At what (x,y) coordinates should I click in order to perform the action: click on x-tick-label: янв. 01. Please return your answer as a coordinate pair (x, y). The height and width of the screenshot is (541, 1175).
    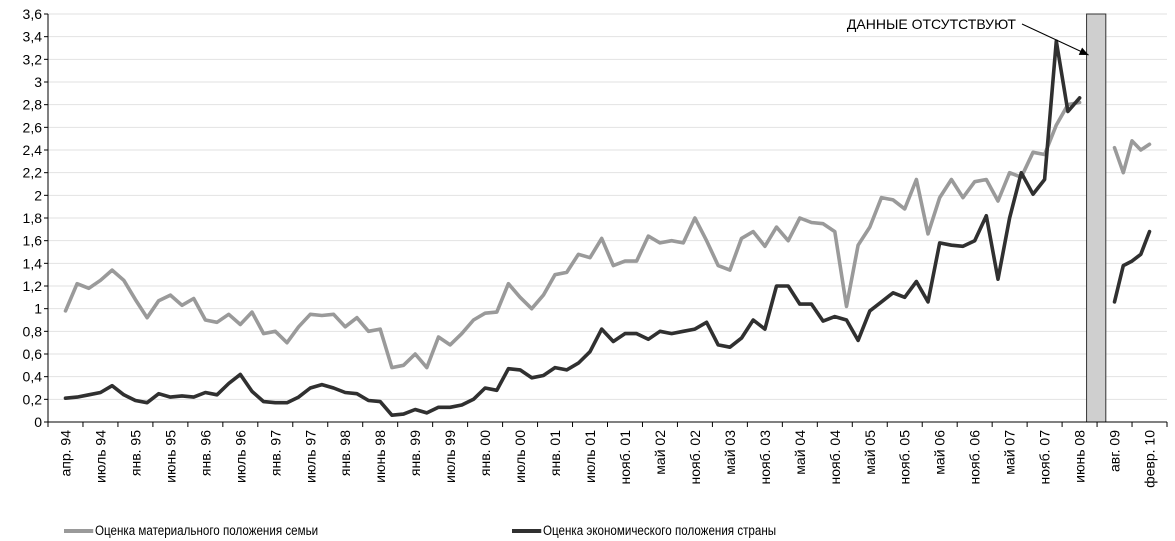
    Looking at the image, I should click on (555, 453).